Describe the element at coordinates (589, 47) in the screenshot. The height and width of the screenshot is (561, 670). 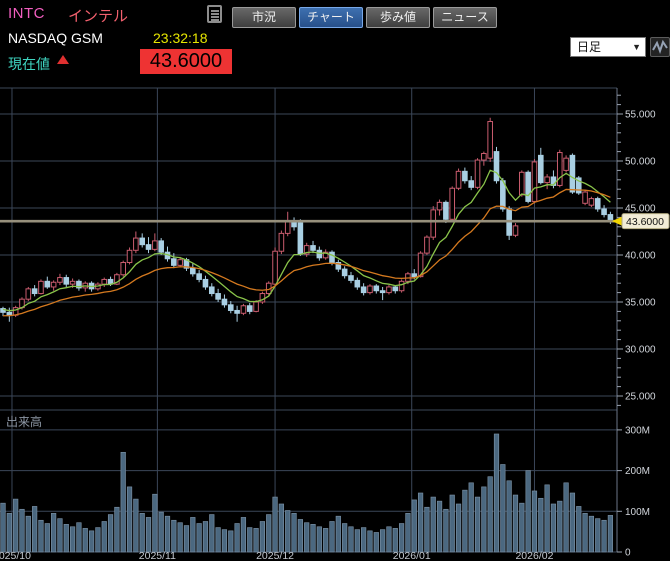
I see `timeframe-value: 日足` at that location.